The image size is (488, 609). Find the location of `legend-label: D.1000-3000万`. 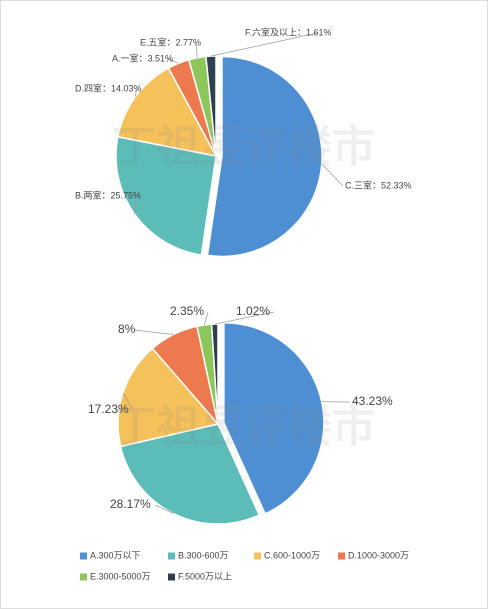

legend-label: D.1000-3000万 is located at coordinates (378, 555).